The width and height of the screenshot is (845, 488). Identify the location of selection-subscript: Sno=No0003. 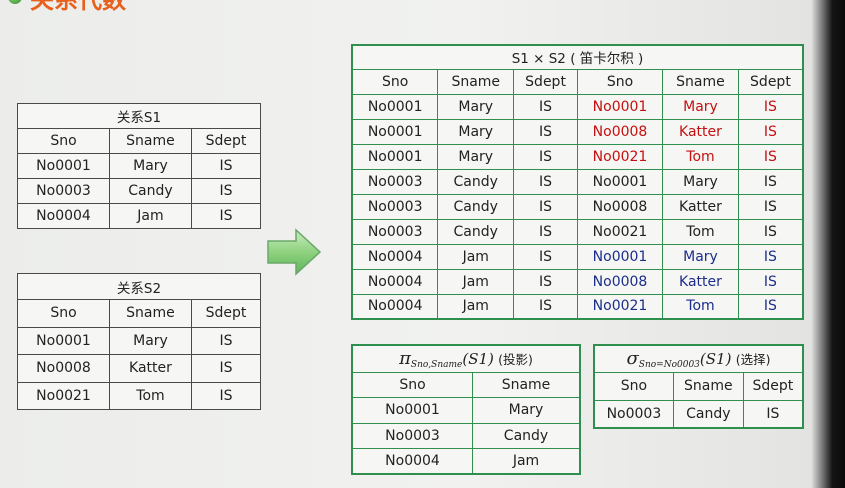
(669, 364).